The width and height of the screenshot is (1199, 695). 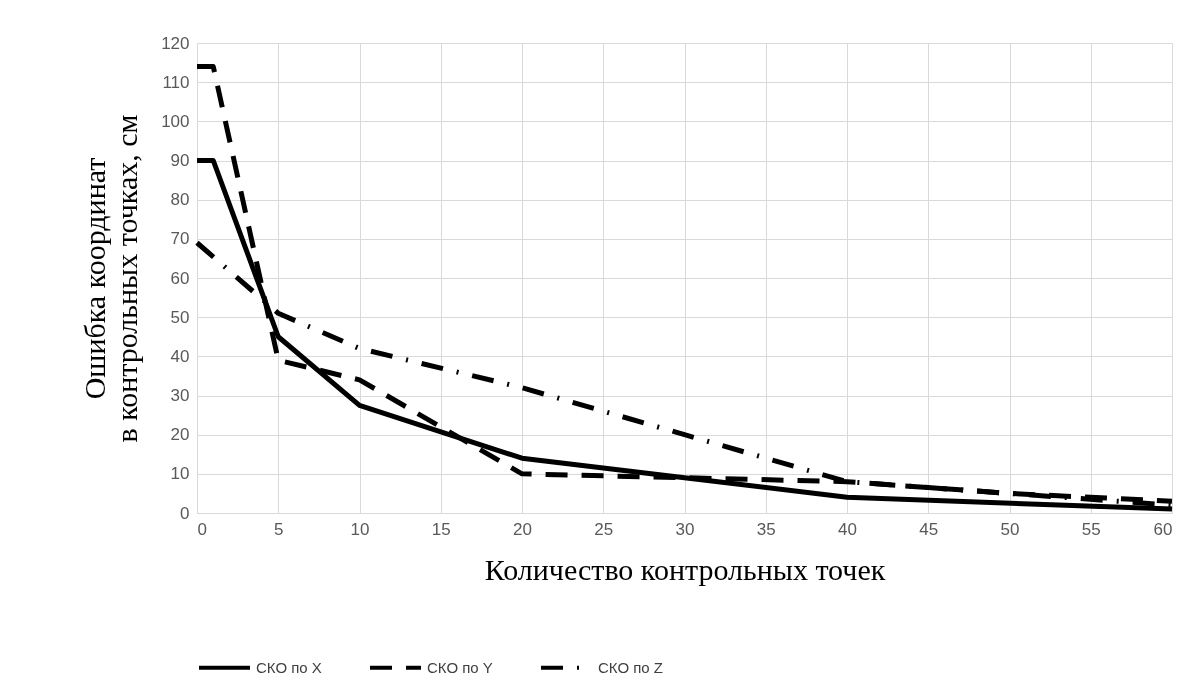 What do you see at coordinates (180, 435) in the screenshot?
I see `y-tick-label: 20` at bounding box center [180, 435].